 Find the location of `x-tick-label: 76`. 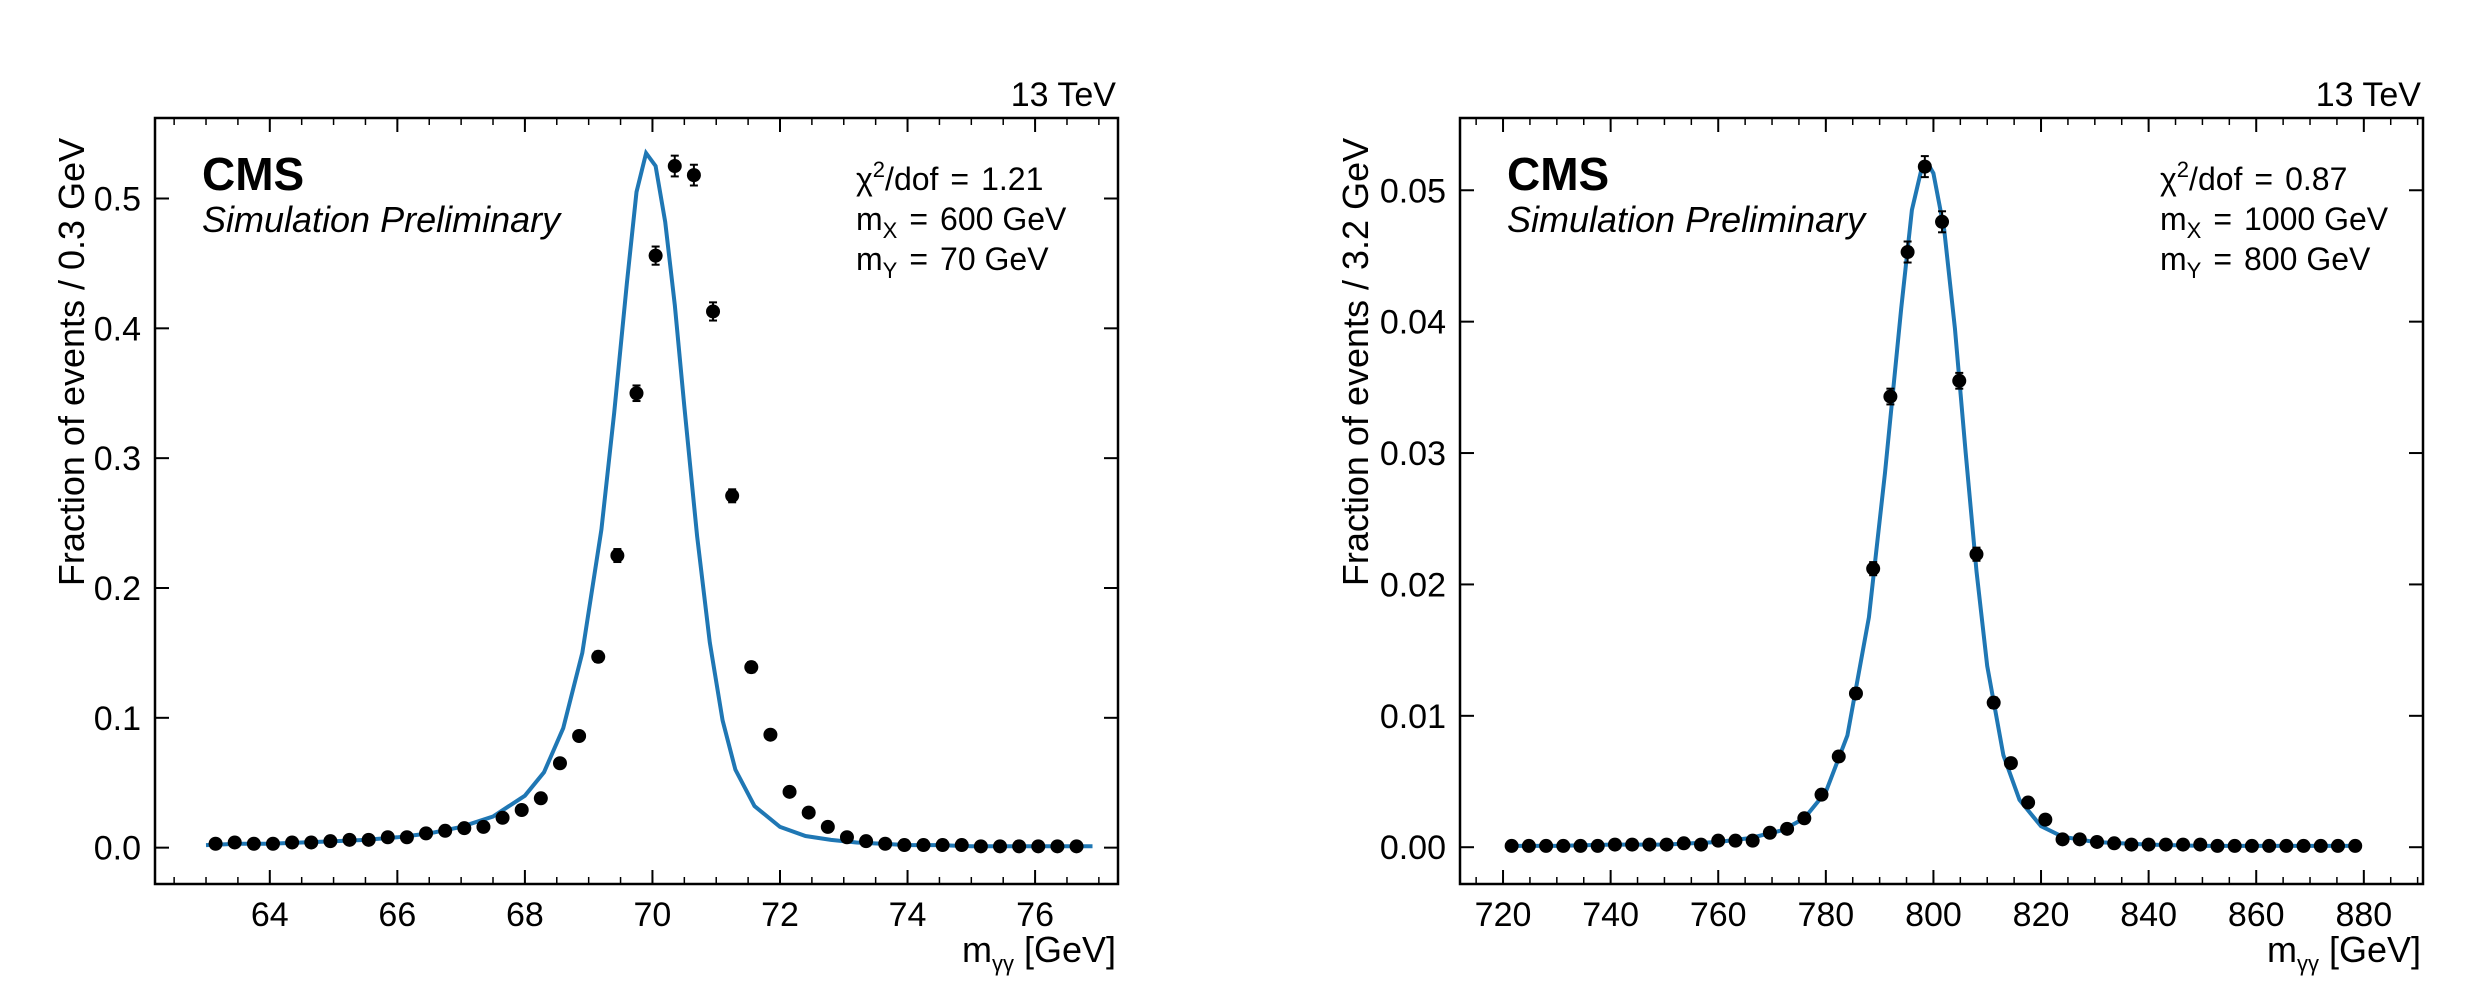

x-tick-label: 76 is located at coordinates (1035, 915).